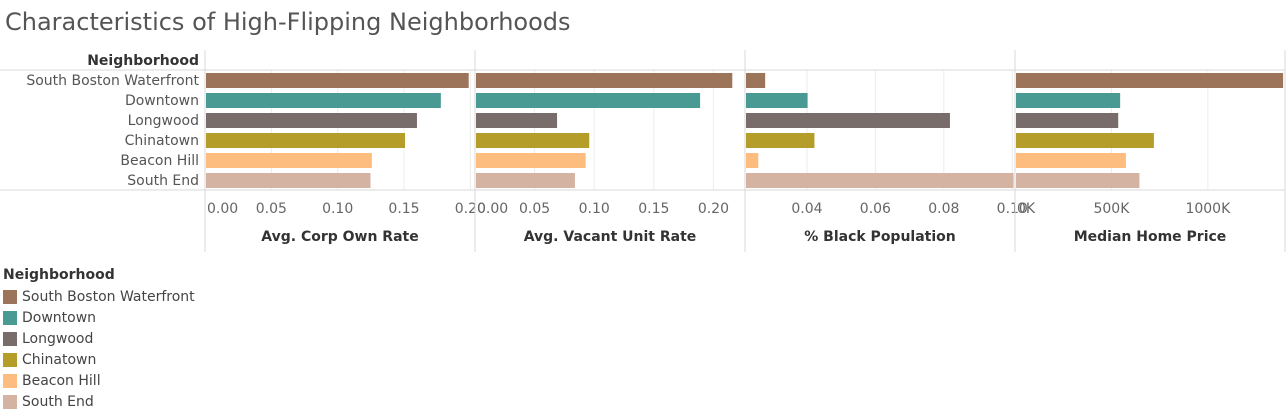  Describe the element at coordinates (1111, 209) in the screenshot. I see `tick-label: 500K` at that location.